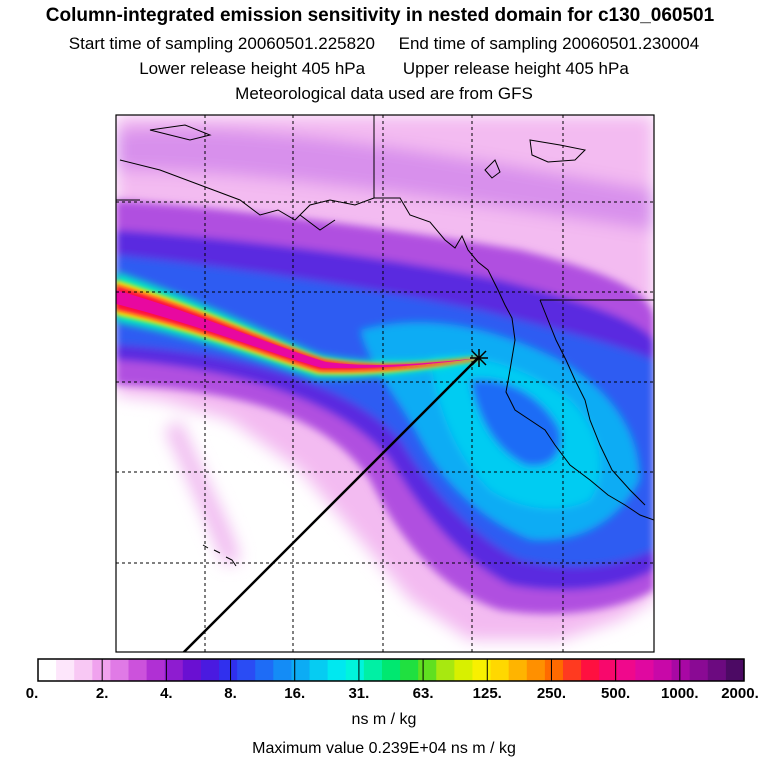  I want to click on colorbar-tick-label: 500., so click(615, 693).